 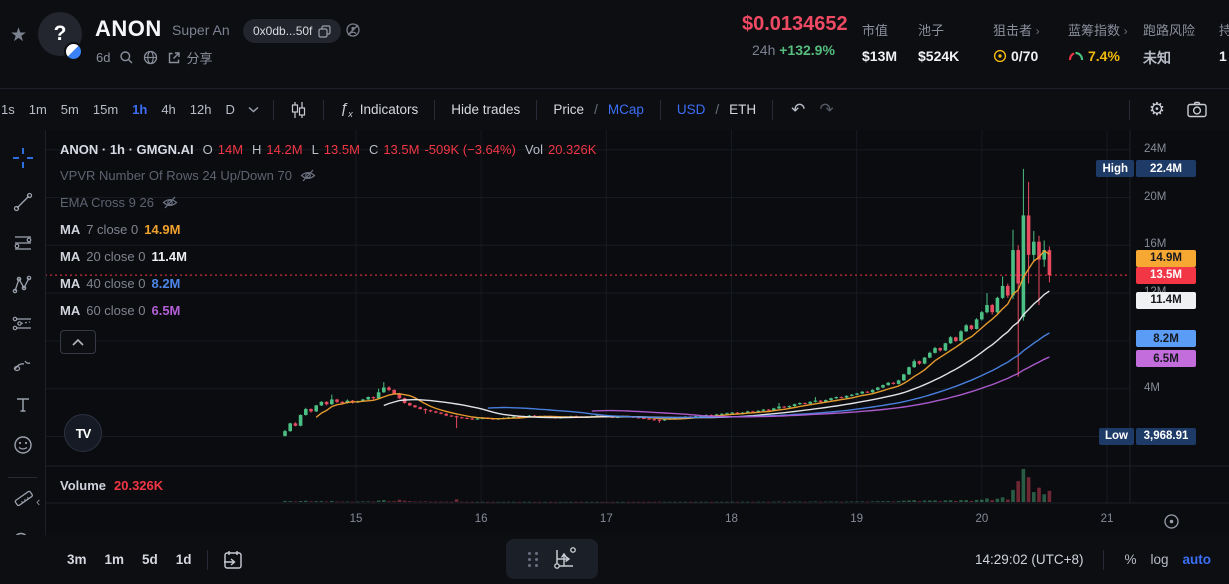 What do you see at coordinates (22, 202) in the screenshot?
I see `trendline-tool-icon` at bounding box center [22, 202].